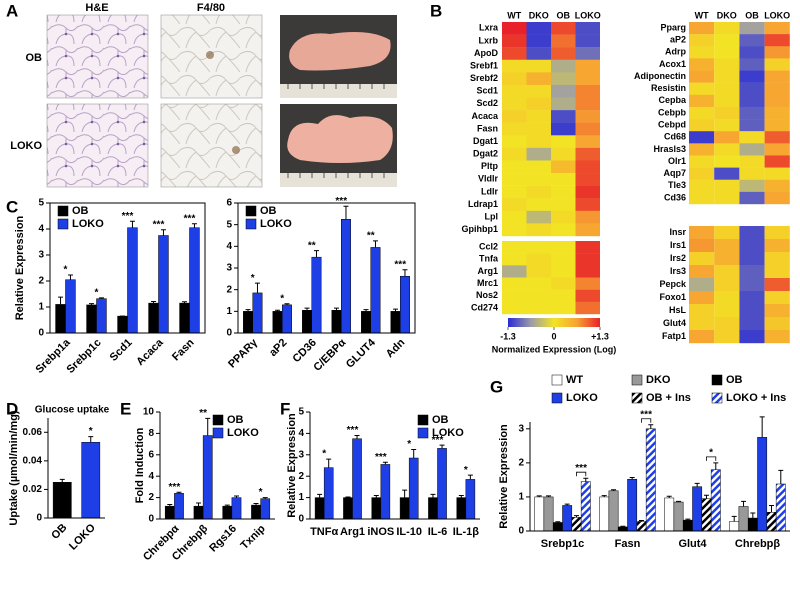 The height and width of the screenshot is (591, 800). Describe the element at coordinates (487, 283) in the screenshot. I see `row-label: Mrc1` at that location.